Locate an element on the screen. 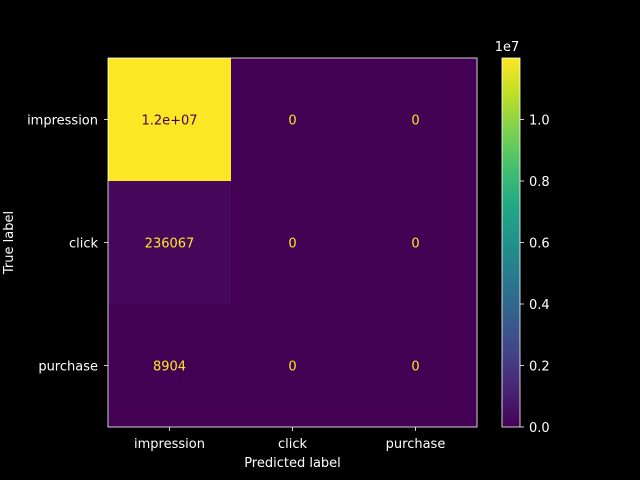 The image size is (640, 480). colorbar-tick-label: 0.2 is located at coordinates (539, 367).